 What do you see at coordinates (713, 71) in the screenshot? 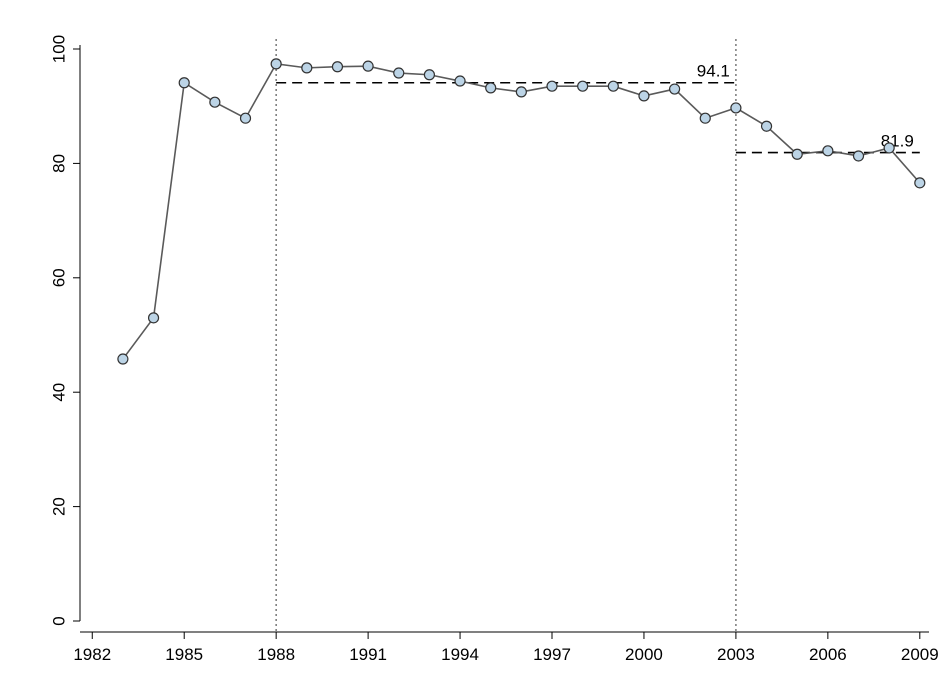
I see `mean-label: 94.1` at bounding box center [713, 71].